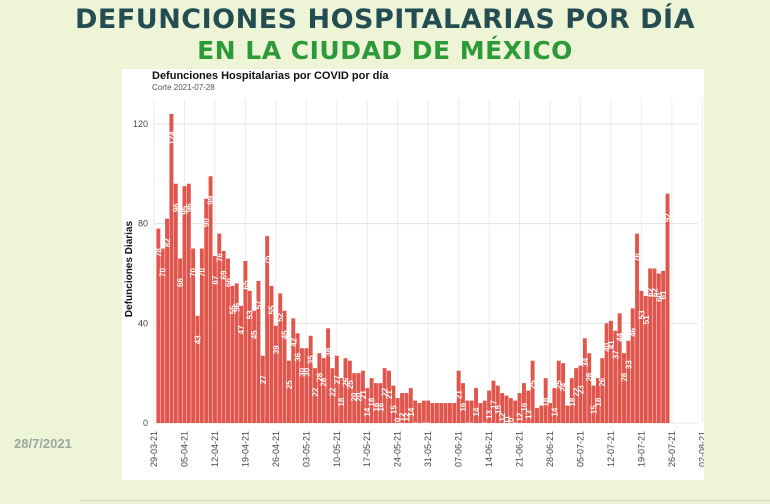 The image size is (770, 504). I want to click on bar-label: 10, so click(511, 421).